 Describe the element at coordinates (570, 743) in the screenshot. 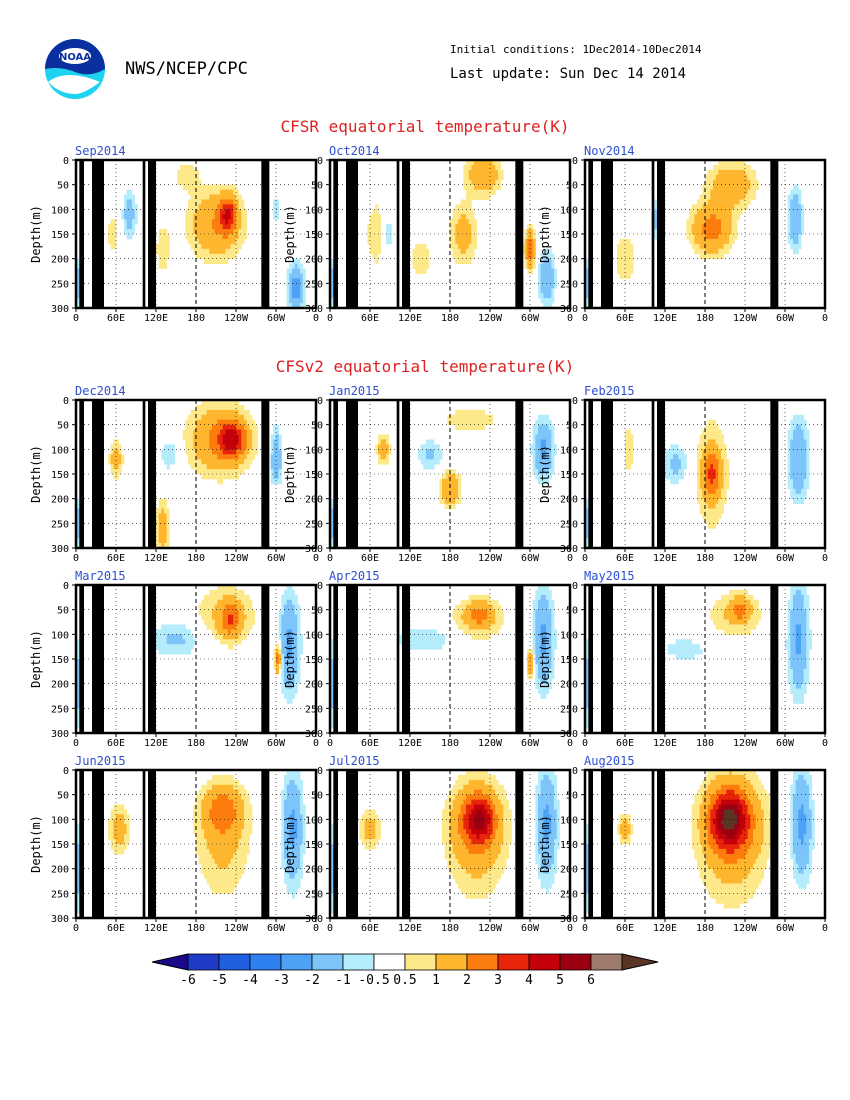

I see `x-tick-label: 0` at that location.